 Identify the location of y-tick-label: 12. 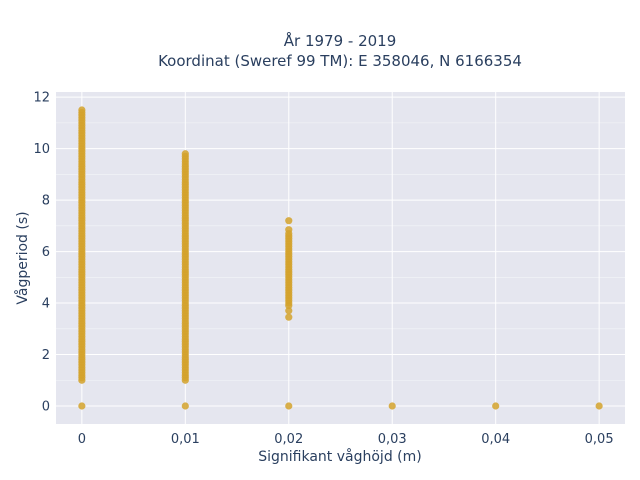
(41, 98).